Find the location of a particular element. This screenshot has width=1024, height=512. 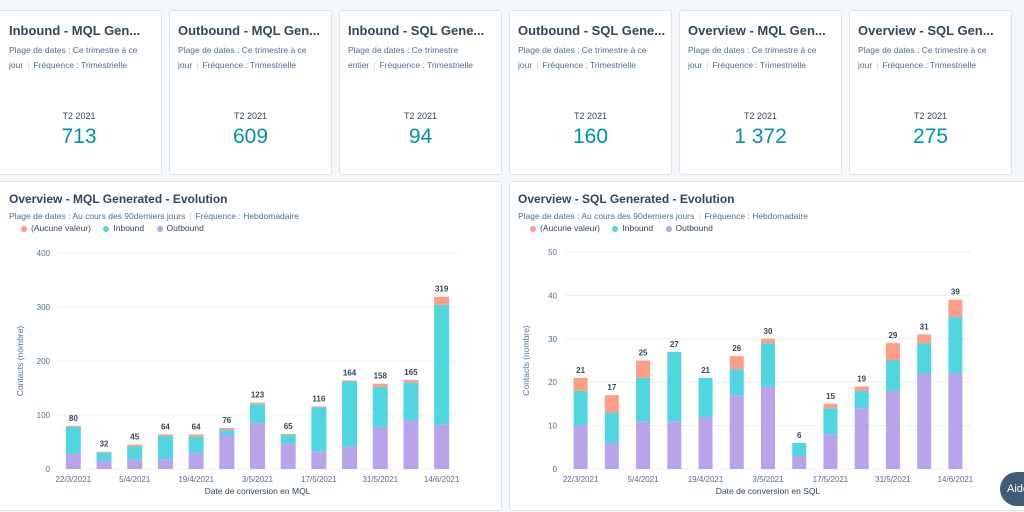

y-tick-label: 100 is located at coordinates (44, 415).